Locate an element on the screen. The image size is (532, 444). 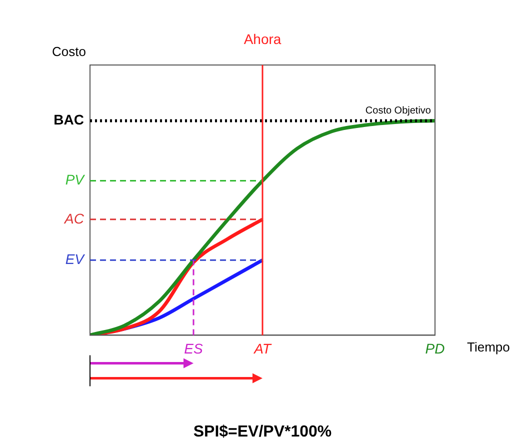
y-axis-title: Costo is located at coordinates (69, 52).